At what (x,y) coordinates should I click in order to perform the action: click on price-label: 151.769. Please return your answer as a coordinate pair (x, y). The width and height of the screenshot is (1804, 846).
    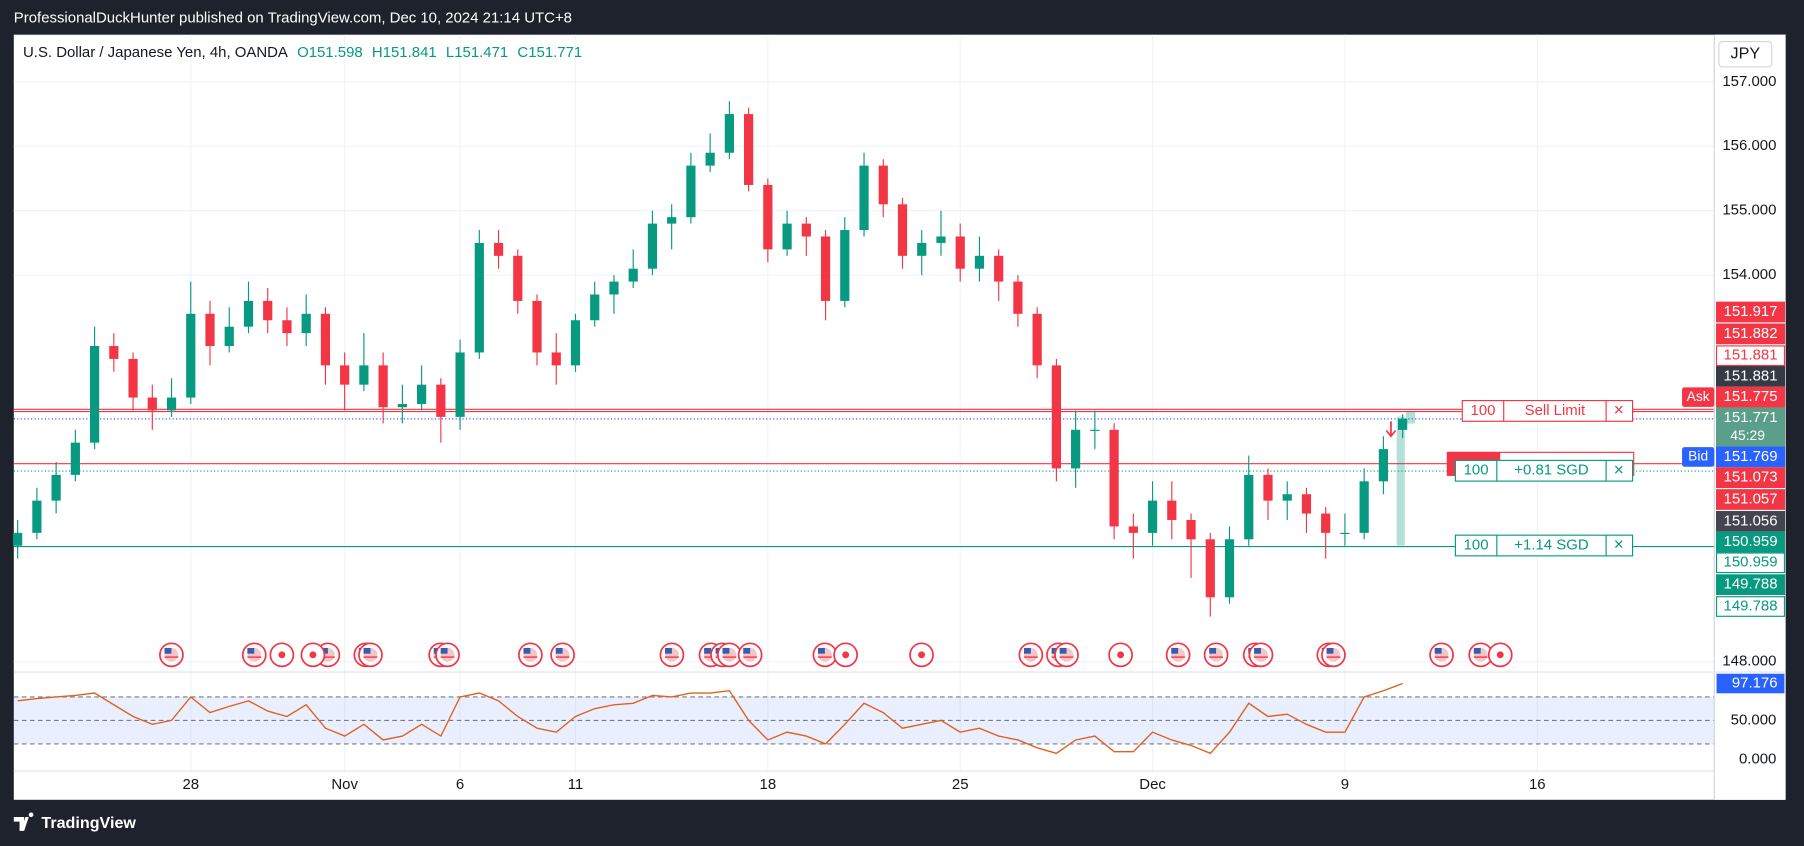
    Looking at the image, I should click on (1751, 456).